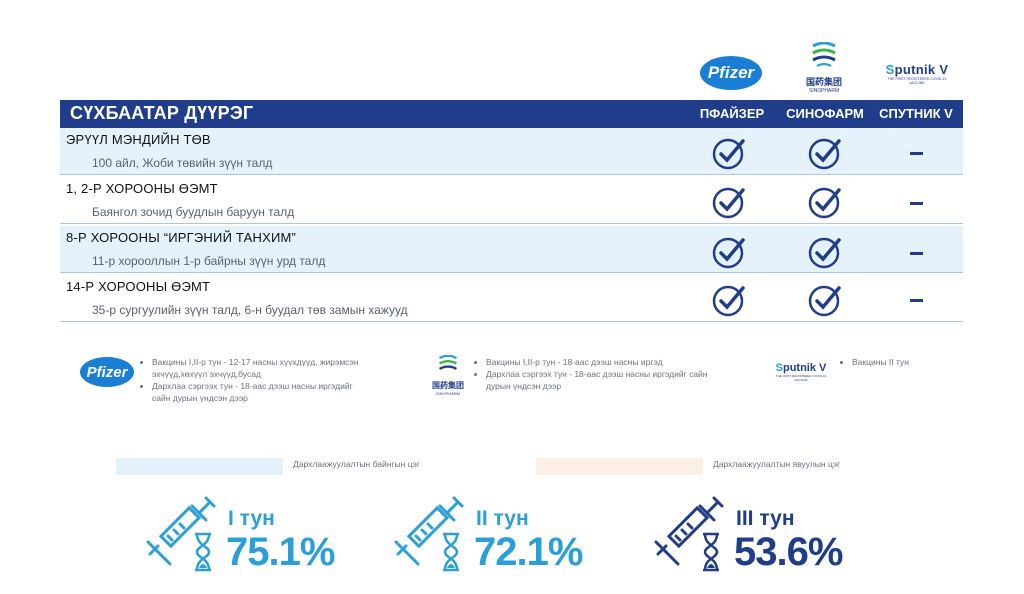  I want to click on location-name: 1, 2-Р ХОРООНЫ ӨЭМТ, so click(142, 188).